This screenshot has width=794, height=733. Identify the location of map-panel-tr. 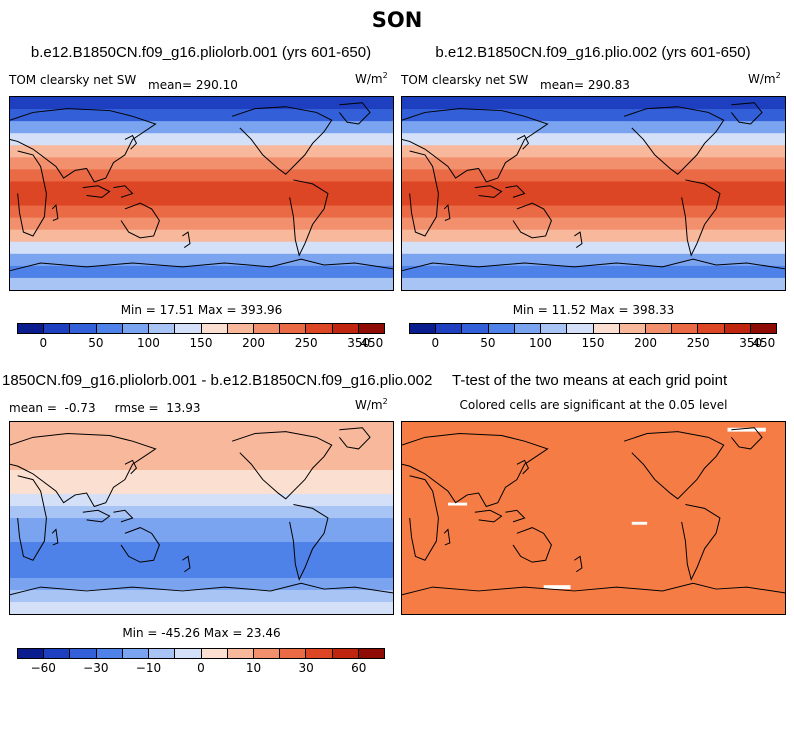
(593, 193).